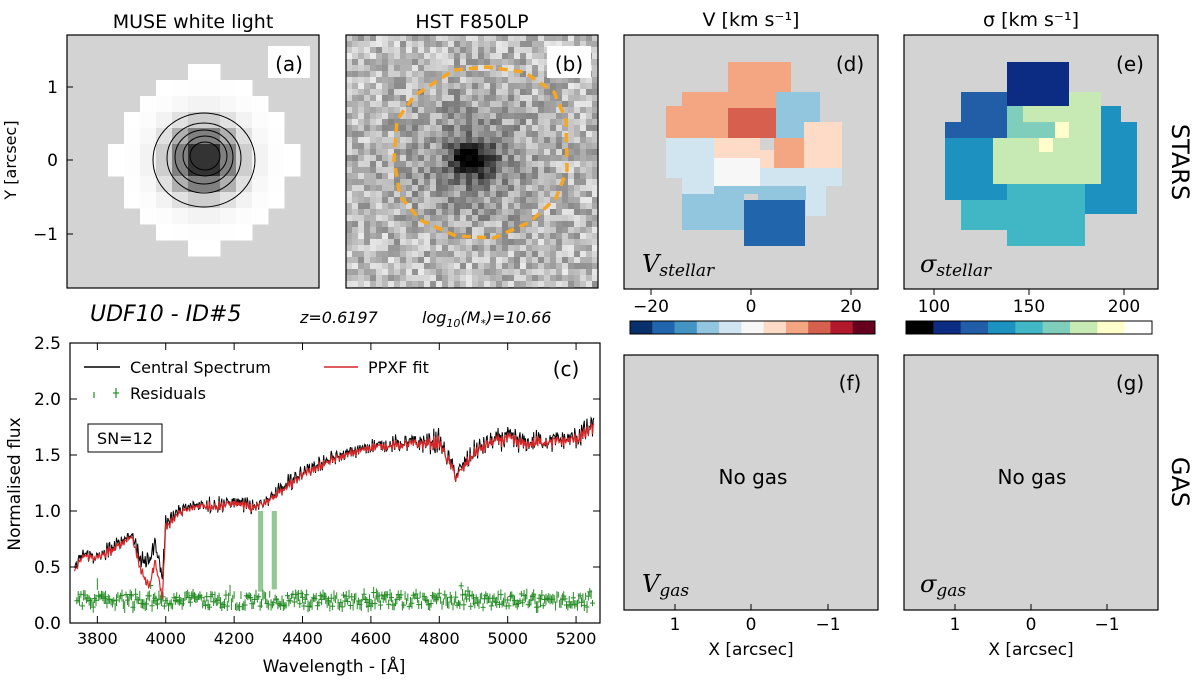  I want to click on panel-d-map-label: Vstellar, so click(678, 265).